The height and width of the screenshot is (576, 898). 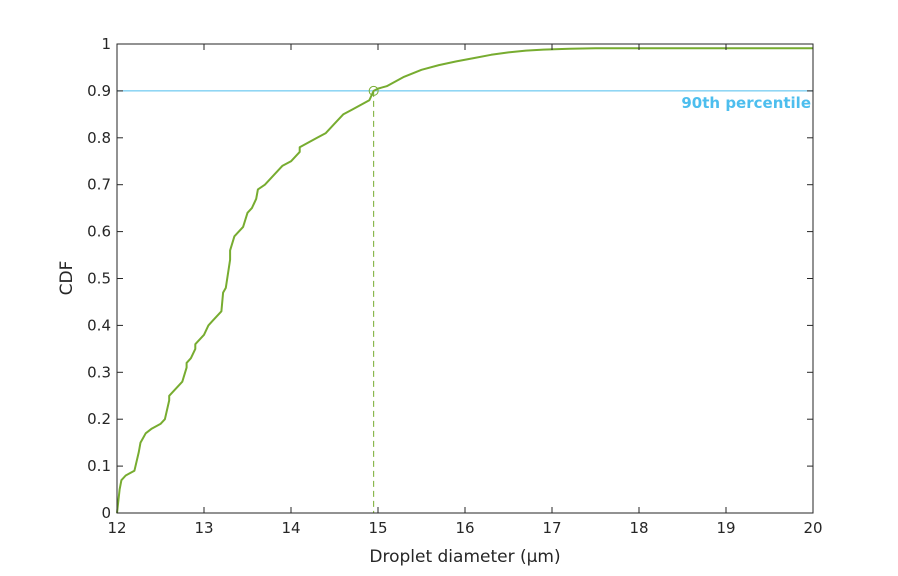 I want to click on y-tick-label: 0, so click(x=106, y=513).